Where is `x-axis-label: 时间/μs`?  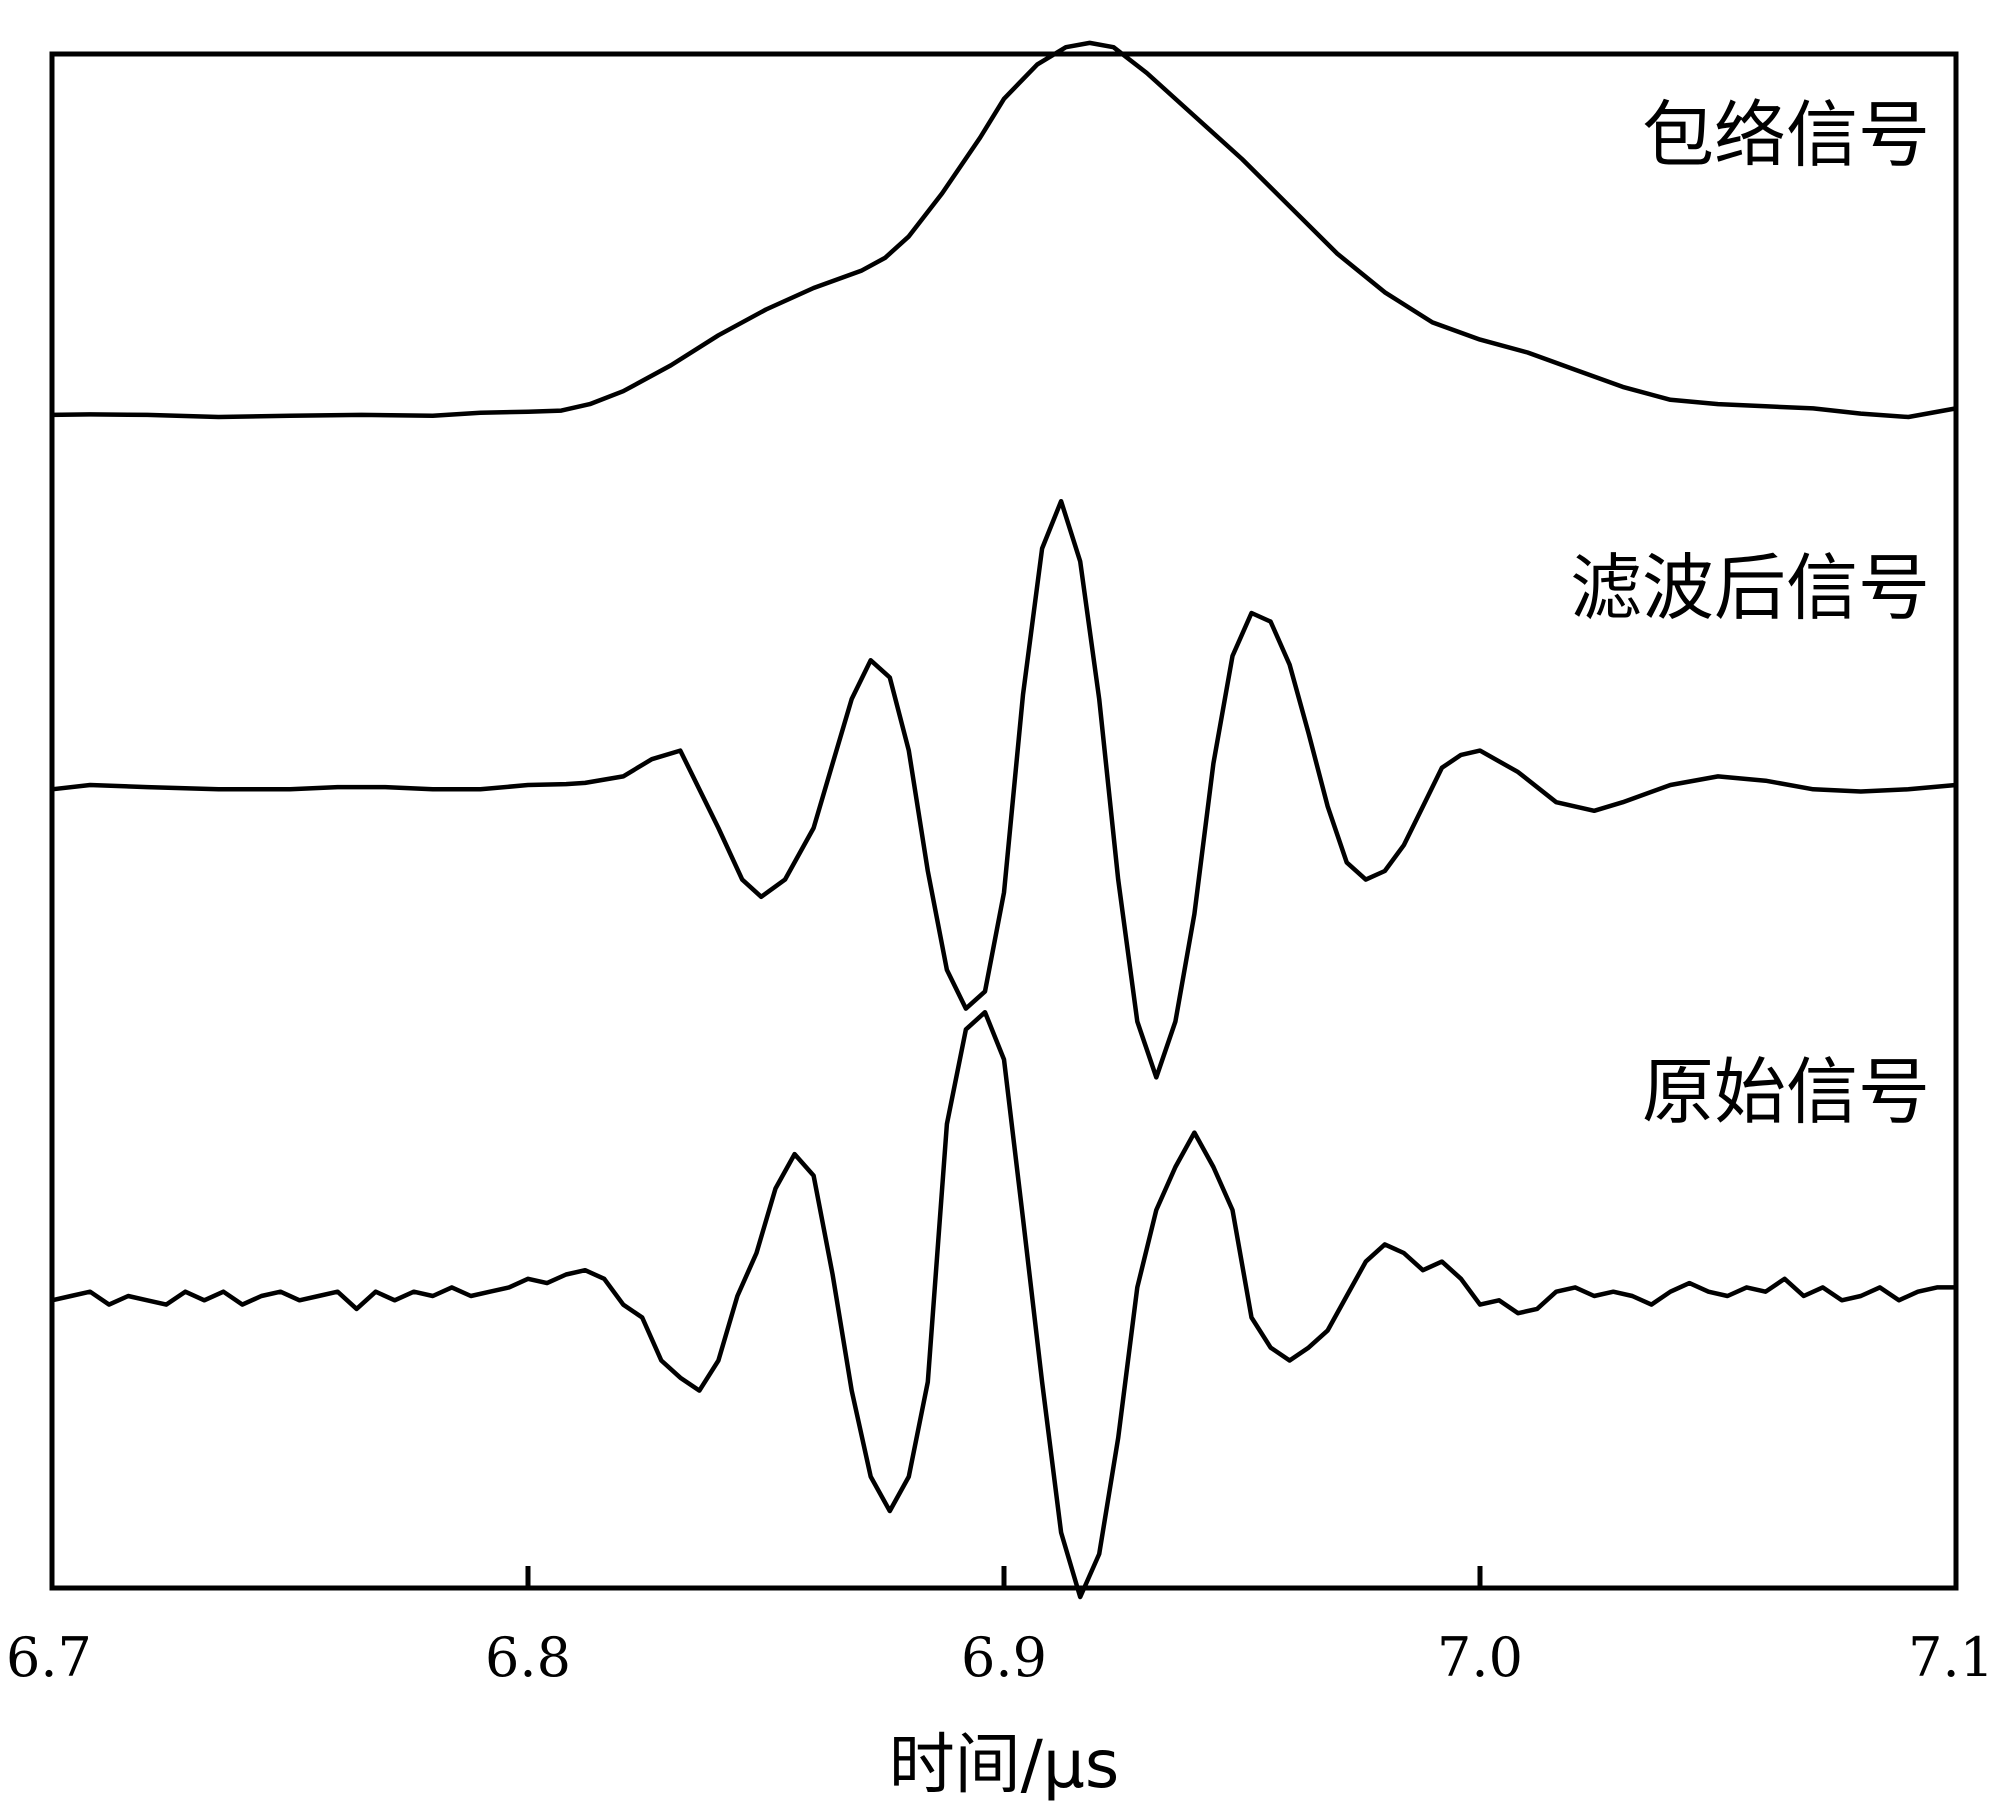
x-axis-label: 时间/μs is located at coordinates (1004, 1764).